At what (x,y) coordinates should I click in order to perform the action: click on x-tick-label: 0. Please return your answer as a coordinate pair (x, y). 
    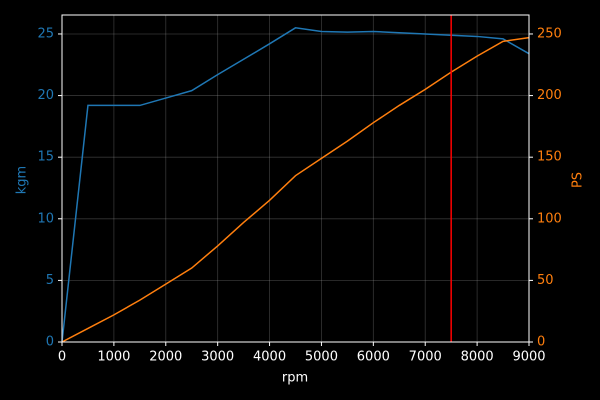
    Looking at the image, I should click on (62, 357).